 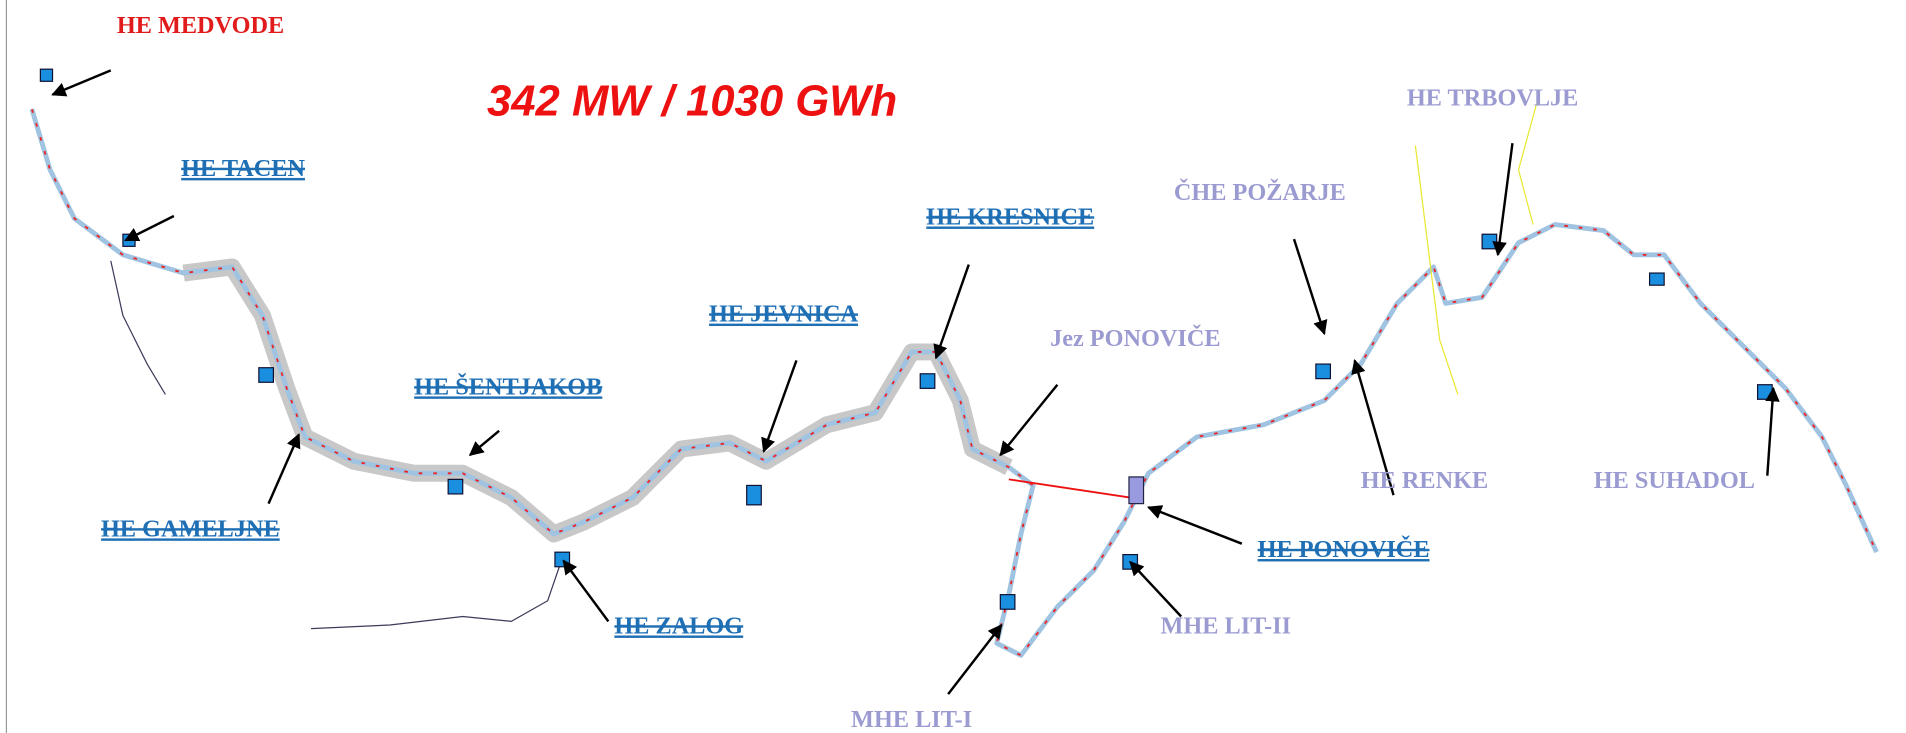 What do you see at coordinates (1135, 337) in the screenshot?
I see `plant-label: Jez PONOVIČE` at bounding box center [1135, 337].